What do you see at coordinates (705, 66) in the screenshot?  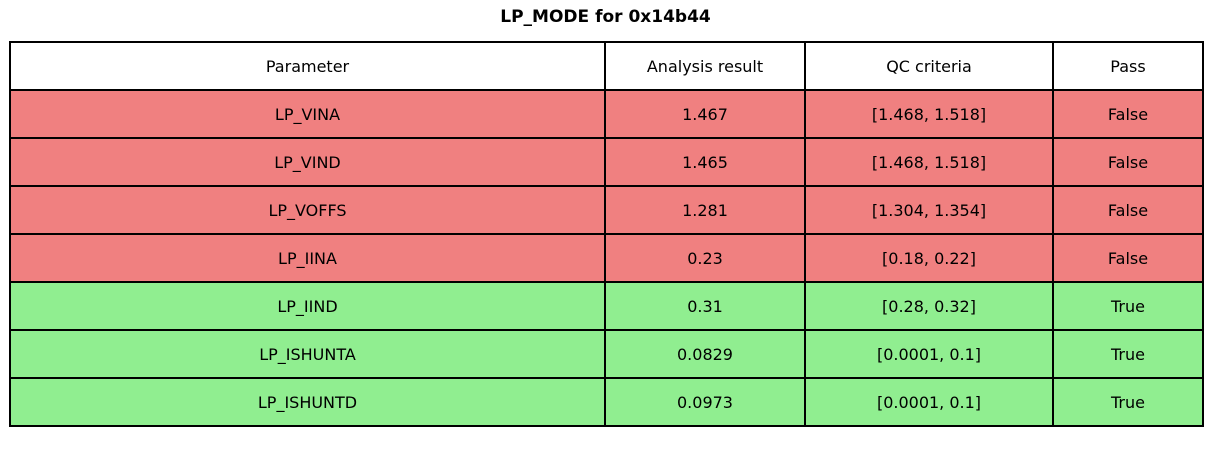 I see `header-analysis-result: Analysis result` at bounding box center [705, 66].